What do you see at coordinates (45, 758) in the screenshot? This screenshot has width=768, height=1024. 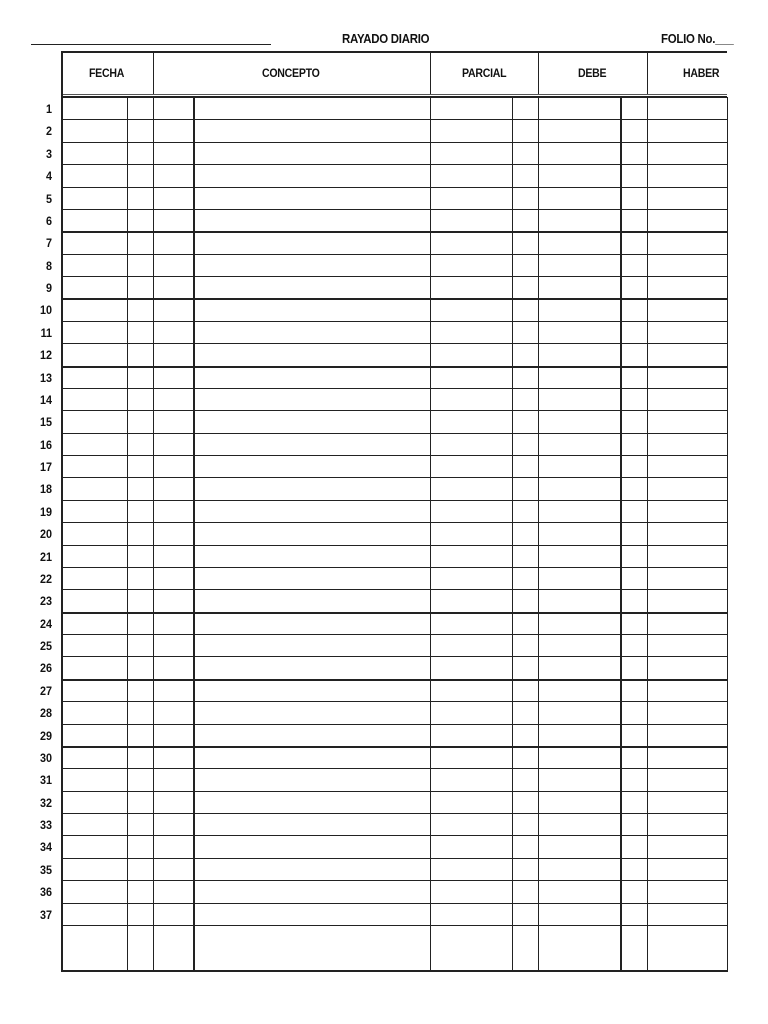 I see `row-number: 30` at bounding box center [45, 758].